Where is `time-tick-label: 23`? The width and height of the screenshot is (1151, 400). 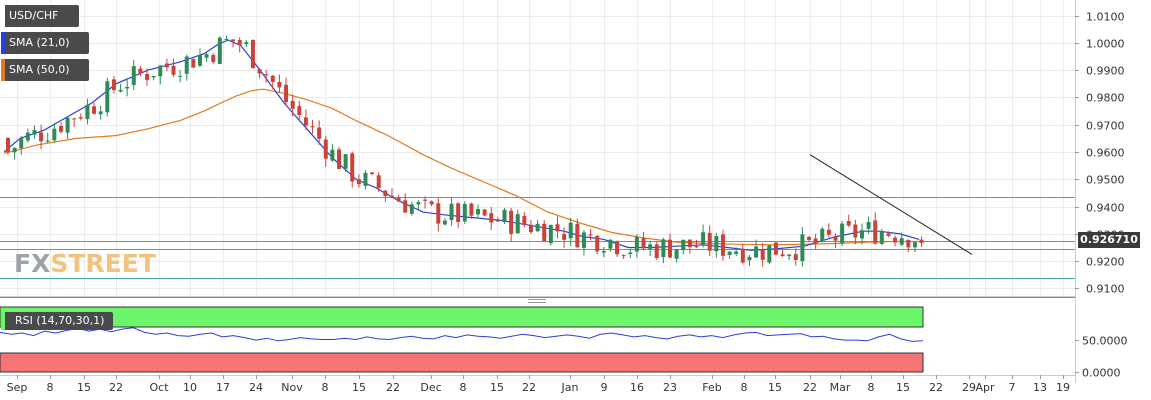
time-tick-label: 23 is located at coordinates (670, 387).